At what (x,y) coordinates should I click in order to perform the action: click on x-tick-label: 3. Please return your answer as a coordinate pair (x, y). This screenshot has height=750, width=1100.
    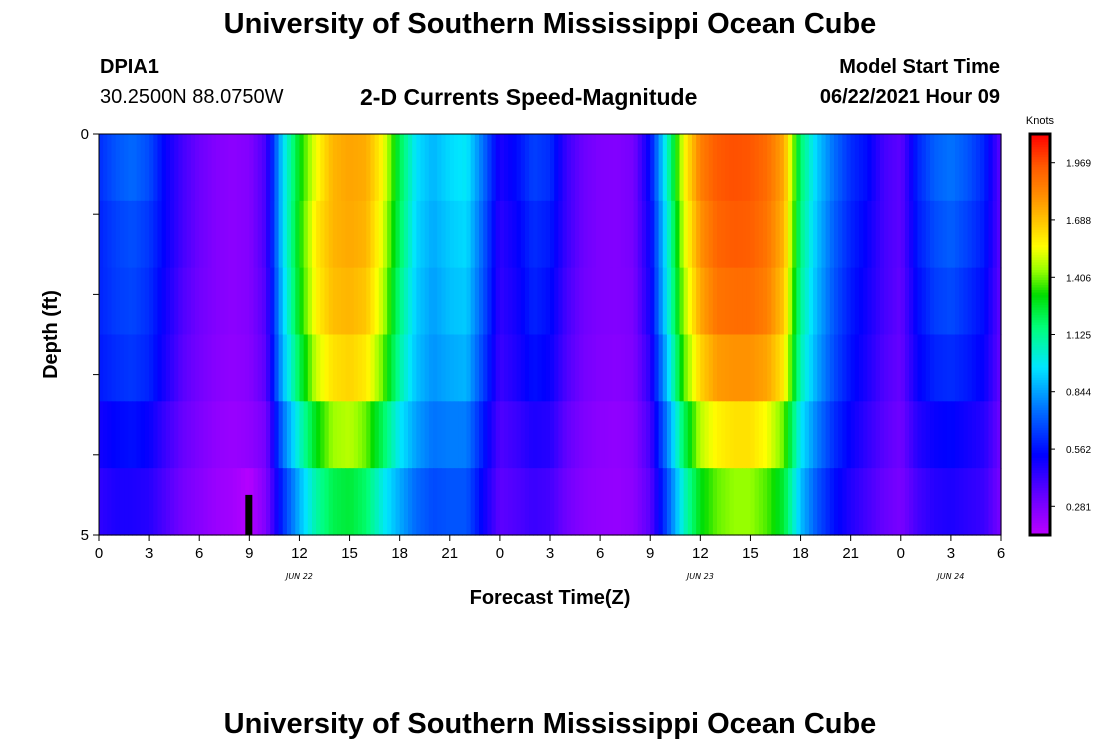
    Looking at the image, I should click on (149, 553).